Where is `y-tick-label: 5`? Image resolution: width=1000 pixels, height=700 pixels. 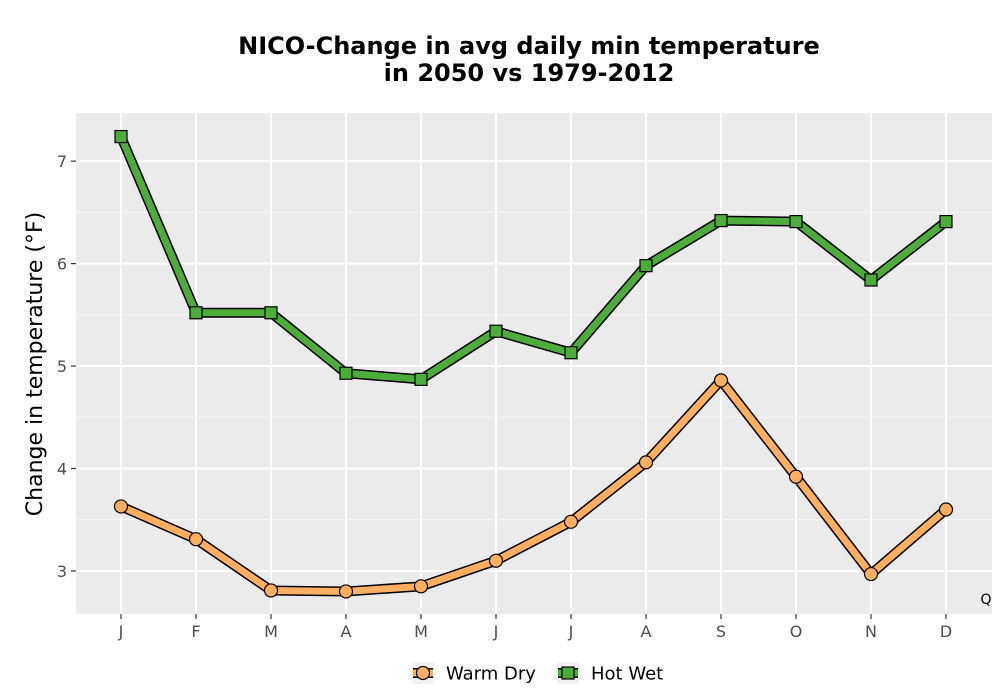
y-tick-label: 5 is located at coordinates (62, 366).